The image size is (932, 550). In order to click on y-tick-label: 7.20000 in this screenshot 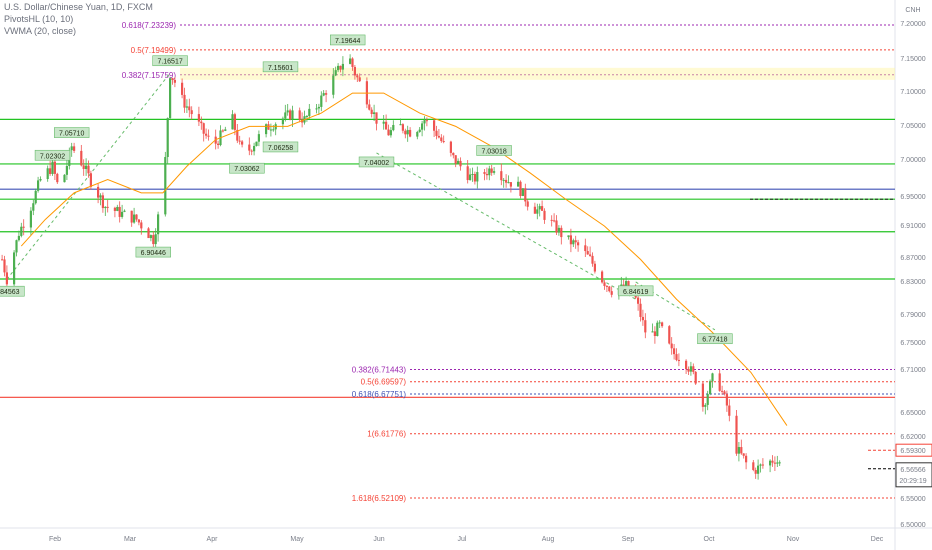, I will do `click(912, 24)`.